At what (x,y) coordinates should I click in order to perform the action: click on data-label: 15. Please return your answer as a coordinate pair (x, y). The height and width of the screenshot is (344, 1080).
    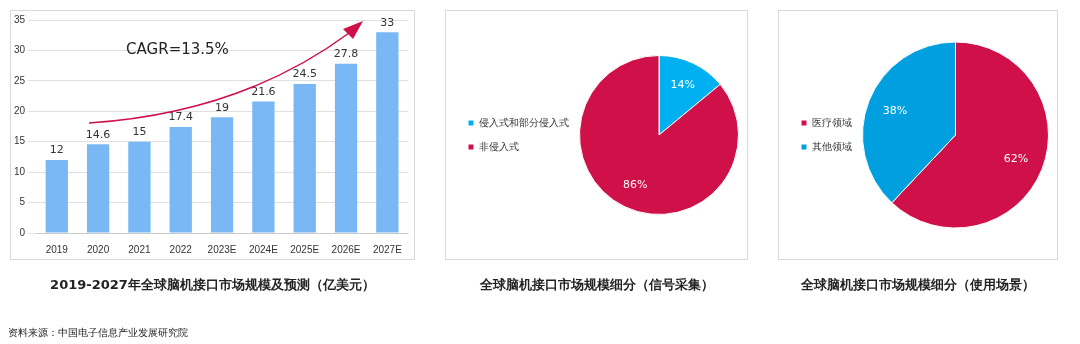
    Looking at the image, I should click on (139, 132).